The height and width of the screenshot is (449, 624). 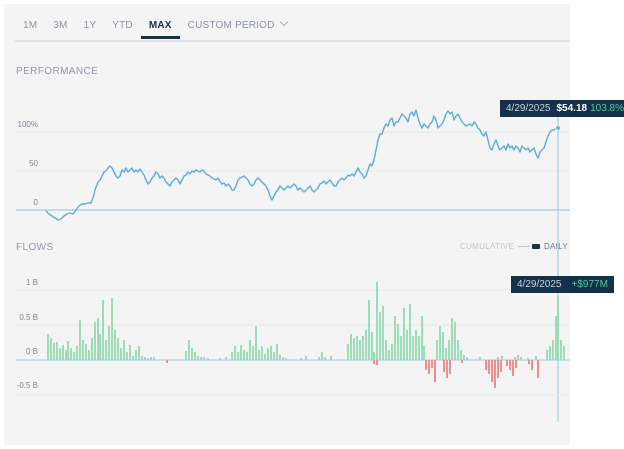 What do you see at coordinates (589, 284) in the screenshot?
I see `flows-tooltip-value: +$977M` at bounding box center [589, 284].